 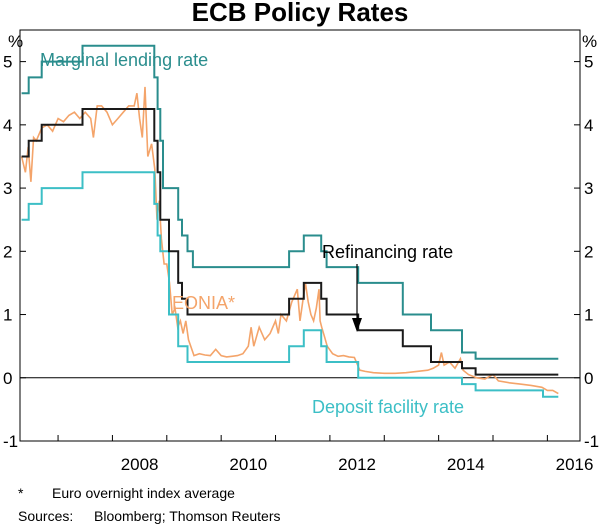 What do you see at coordinates (140, 464) in the screenshot?
I see `x-tick-label: 2008` at bounding box center [140, 464].